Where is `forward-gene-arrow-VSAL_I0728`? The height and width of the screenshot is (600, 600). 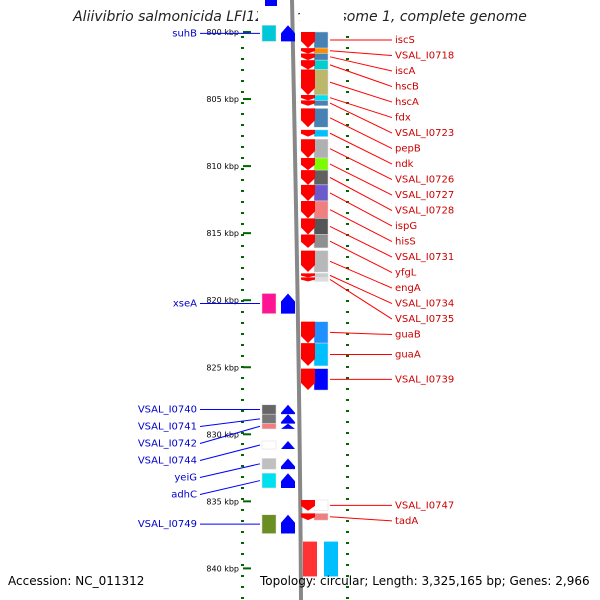 forward-gene-arrow-VSAL_I0728 is located at coordinates (308, 177).